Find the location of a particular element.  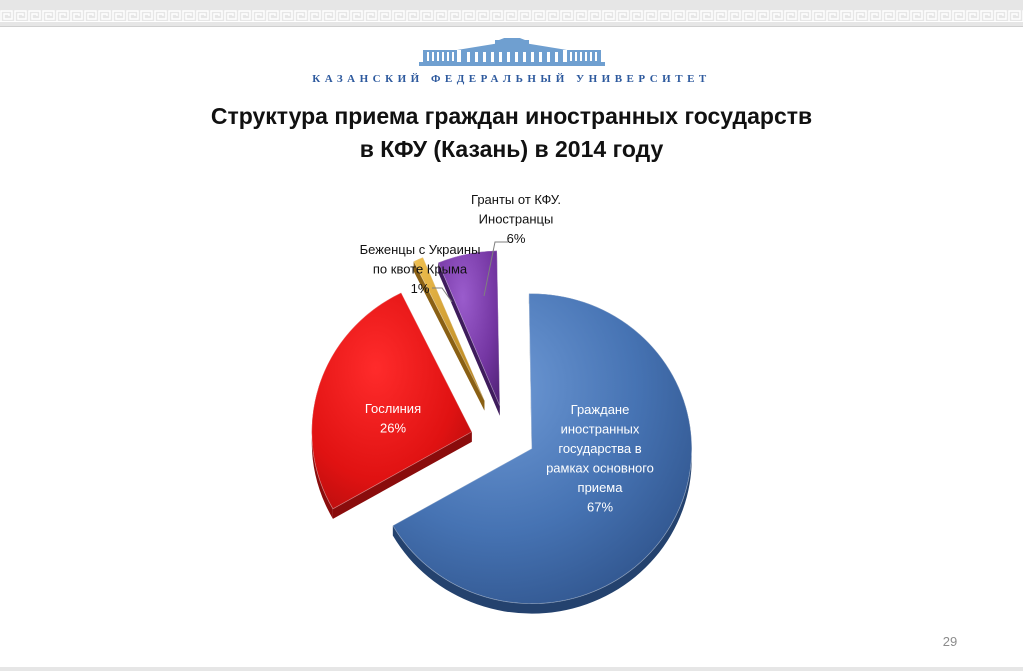

slice-ukraine-refugees is located at coordinates (449, 328).